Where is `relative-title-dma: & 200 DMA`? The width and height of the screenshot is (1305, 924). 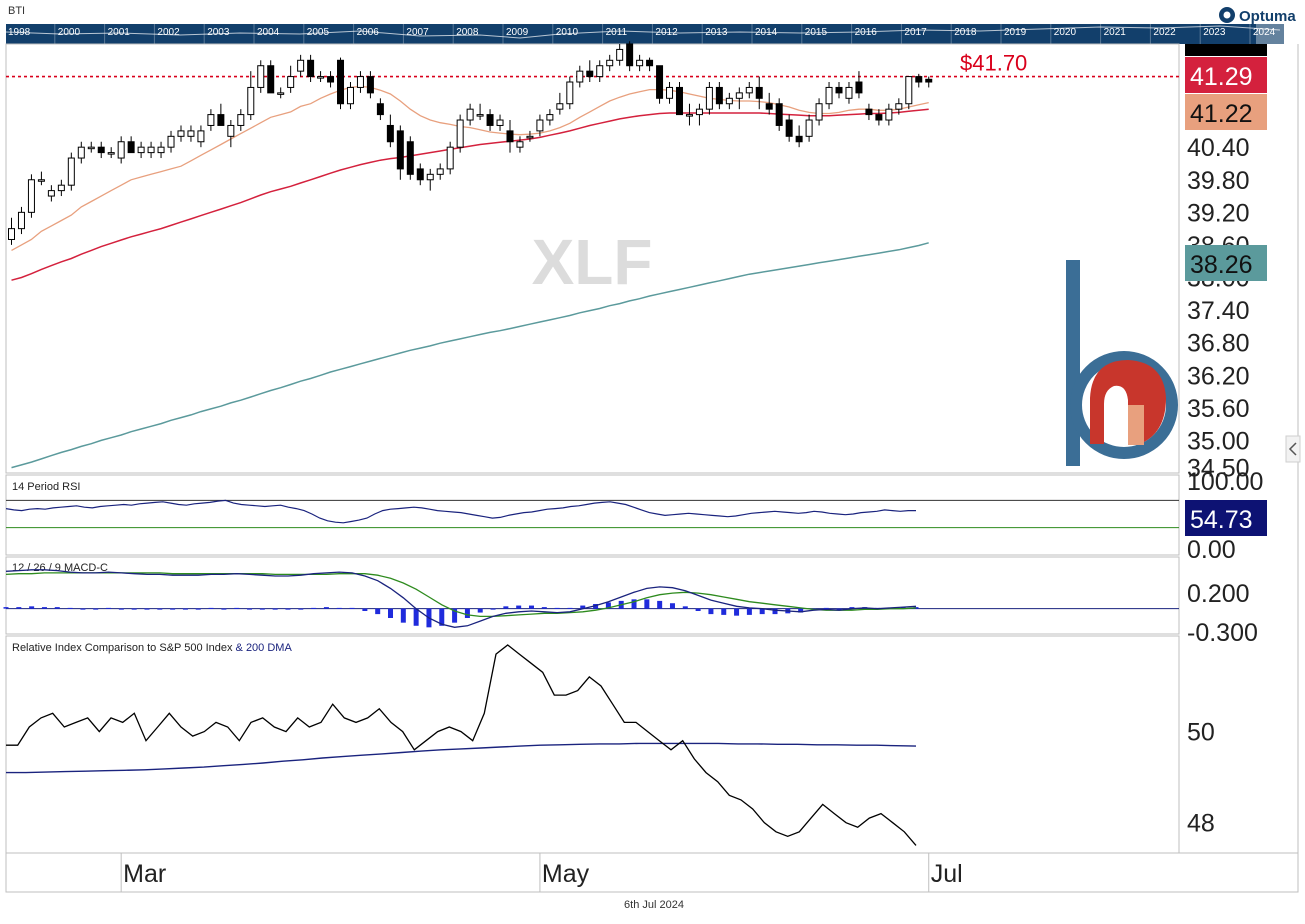 relative-title-dma: & 200 DMA is located at coordinates (264, 648).